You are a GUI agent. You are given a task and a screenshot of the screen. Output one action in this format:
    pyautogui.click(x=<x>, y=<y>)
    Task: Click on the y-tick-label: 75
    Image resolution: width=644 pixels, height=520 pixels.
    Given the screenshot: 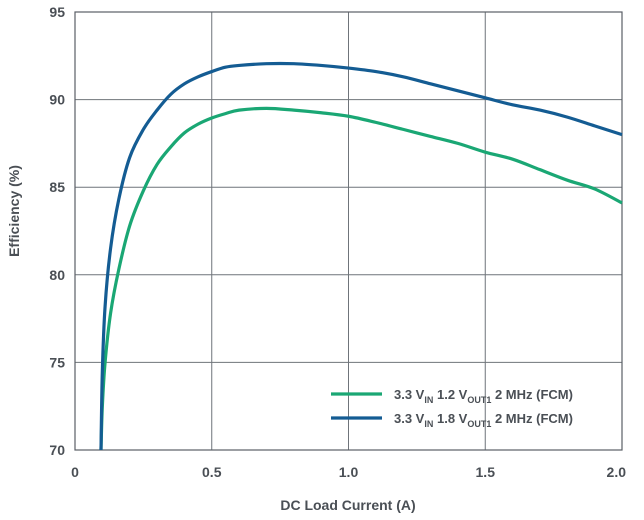 What is the action you would take?
    pyautogui.click(x=57, y=362)
    